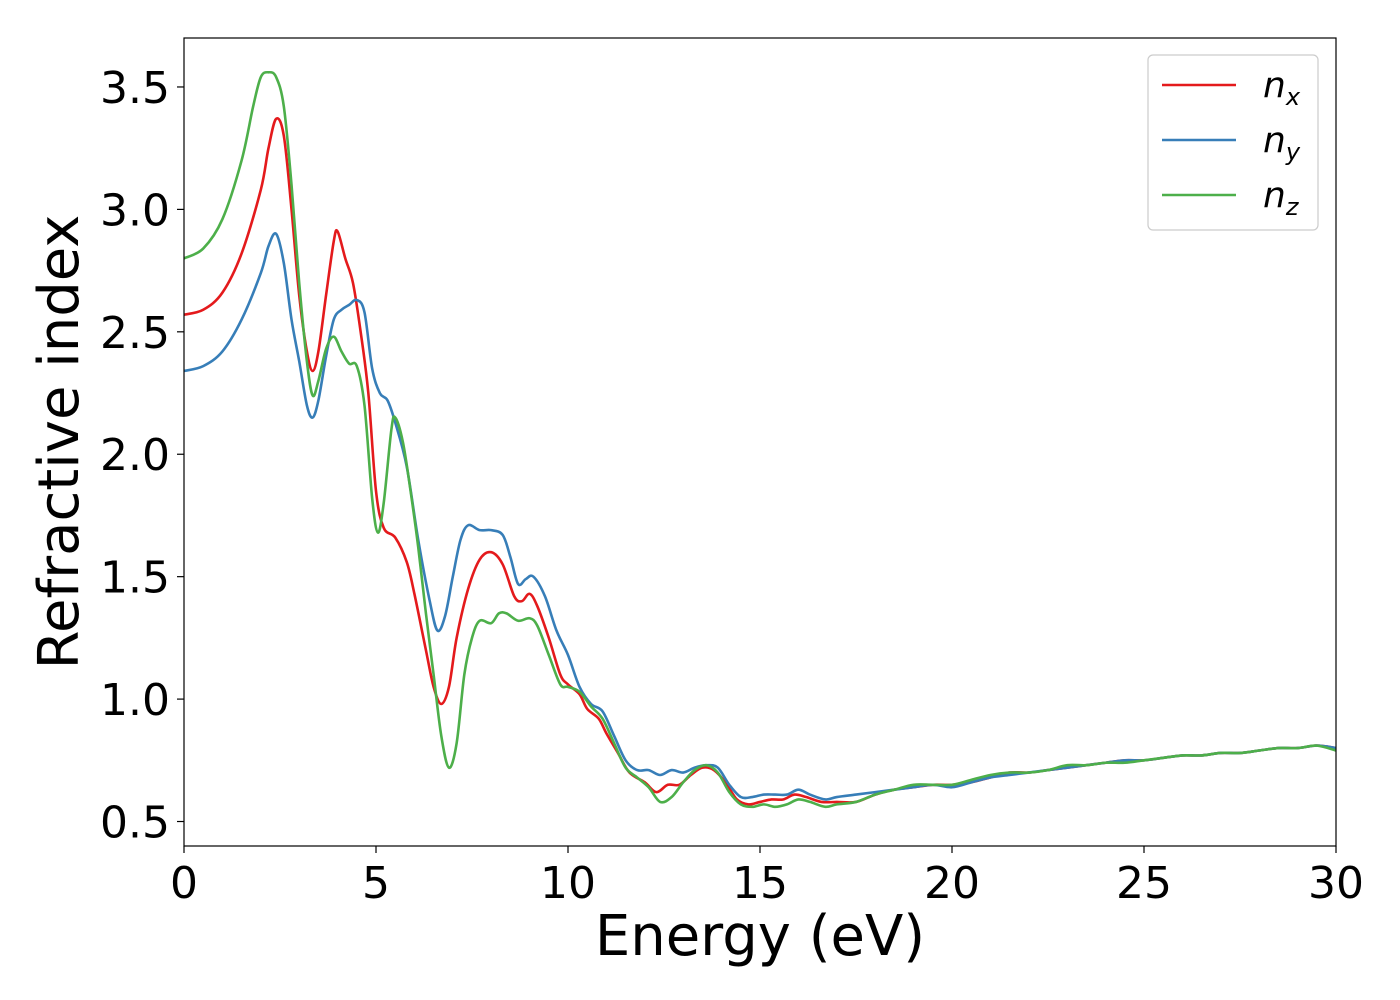 This screenshot has height=1000, width=1400. I want to click on x-tick-label: 5, so click(376, 883).